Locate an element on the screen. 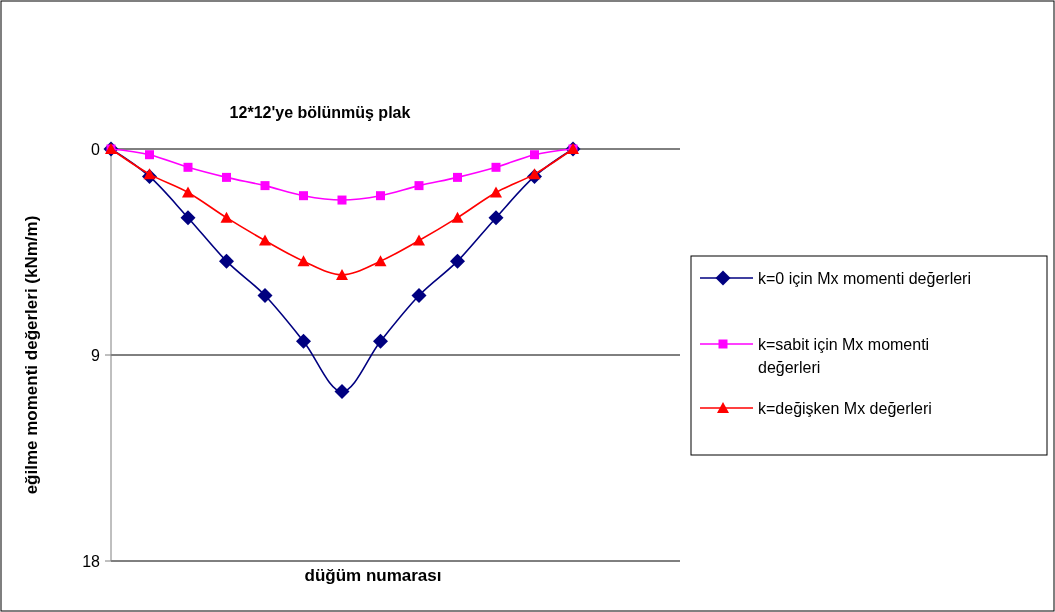  chart-title: 12*12'ye bölünmüş plak is located at coordinates (320, 112).